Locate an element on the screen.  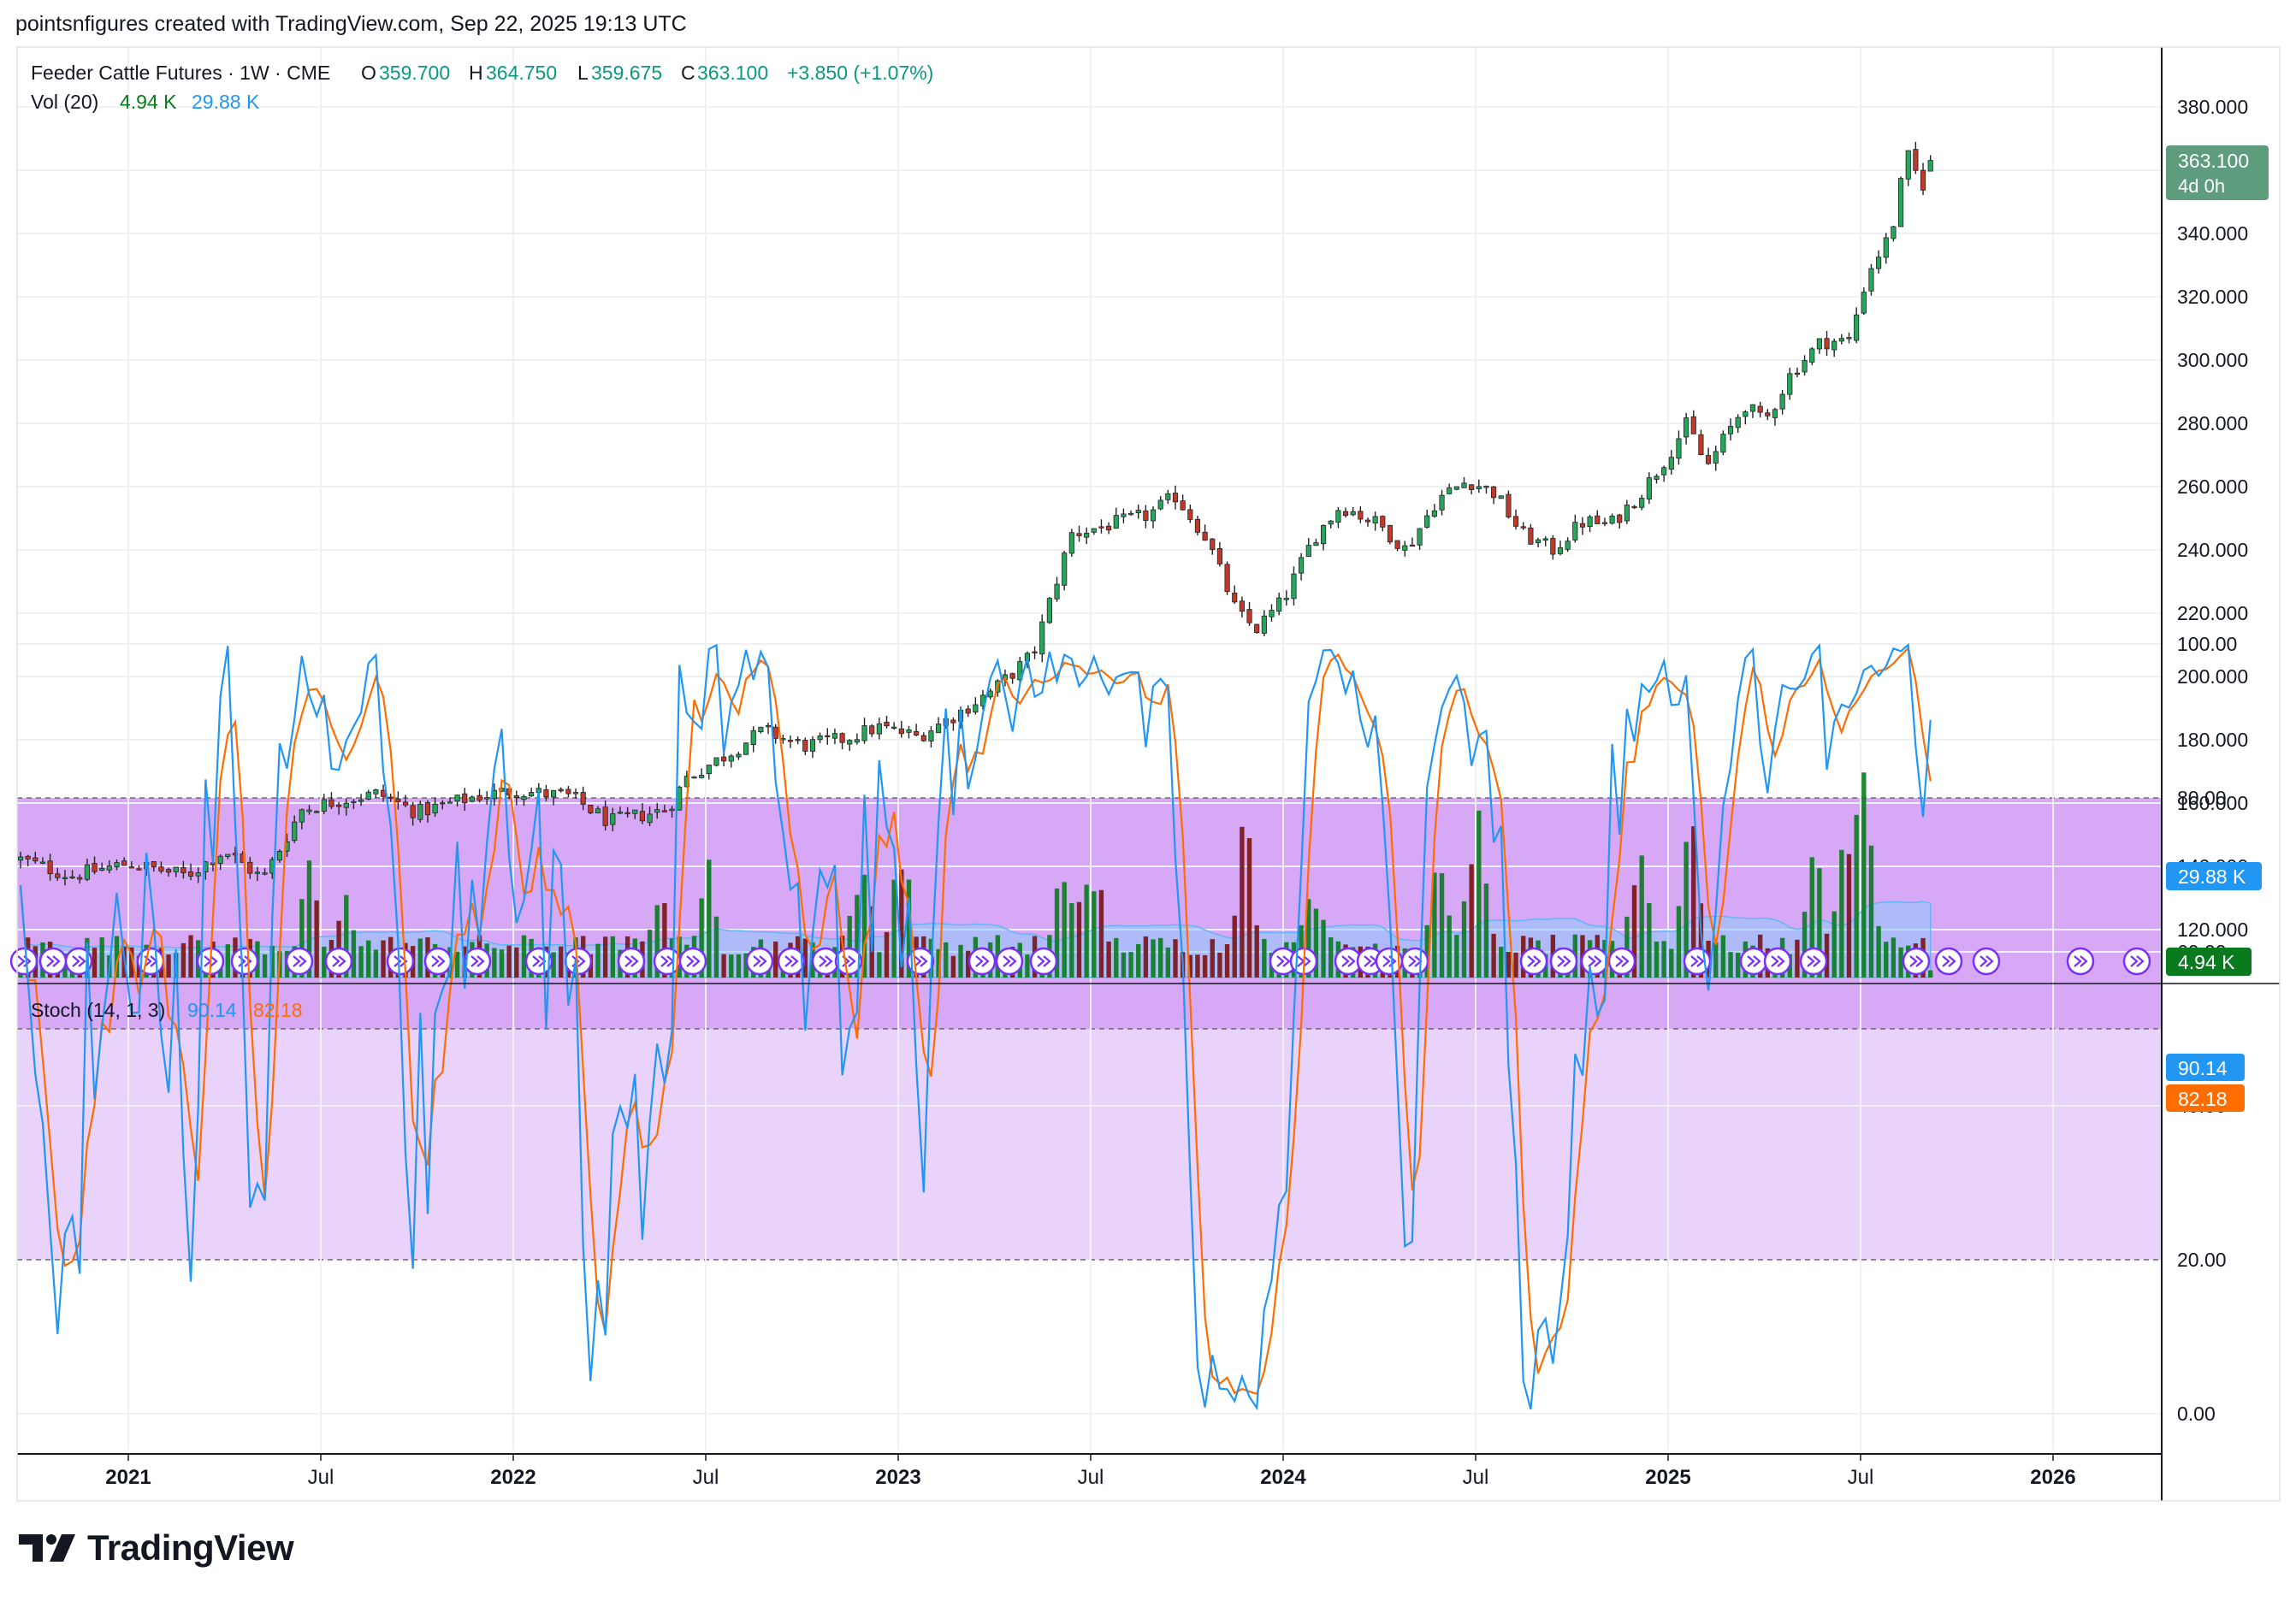
tradingview-logo-icon is located at coordinates (47, 1548).